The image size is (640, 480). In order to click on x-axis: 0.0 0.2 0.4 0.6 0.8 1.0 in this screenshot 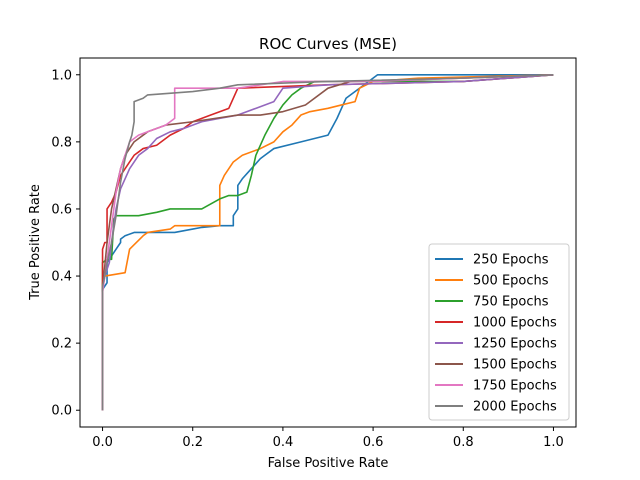, I will do `click(328, 438)`.